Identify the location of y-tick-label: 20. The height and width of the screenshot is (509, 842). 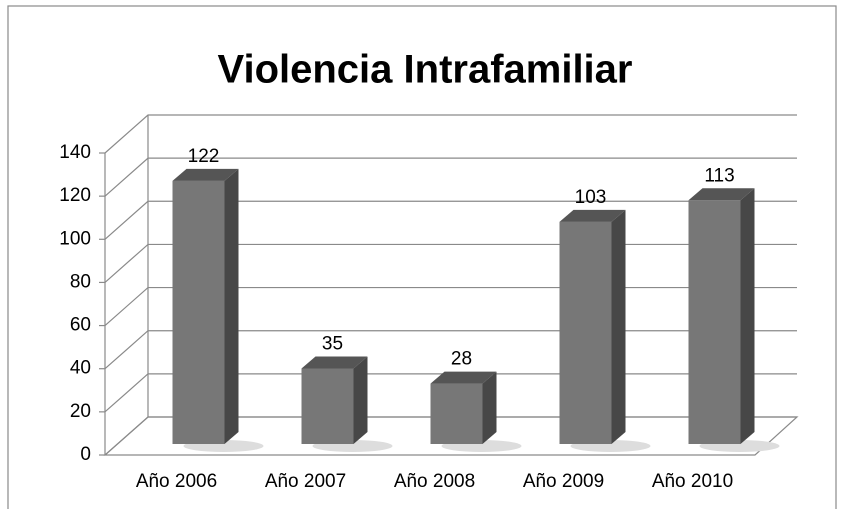
(80, 411).